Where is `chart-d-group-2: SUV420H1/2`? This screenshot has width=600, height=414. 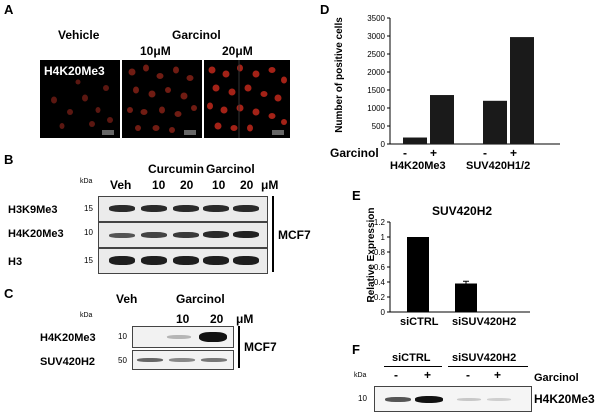 chart-d-group-2: SUV420H1/2 is located at coordinates (498, 166).